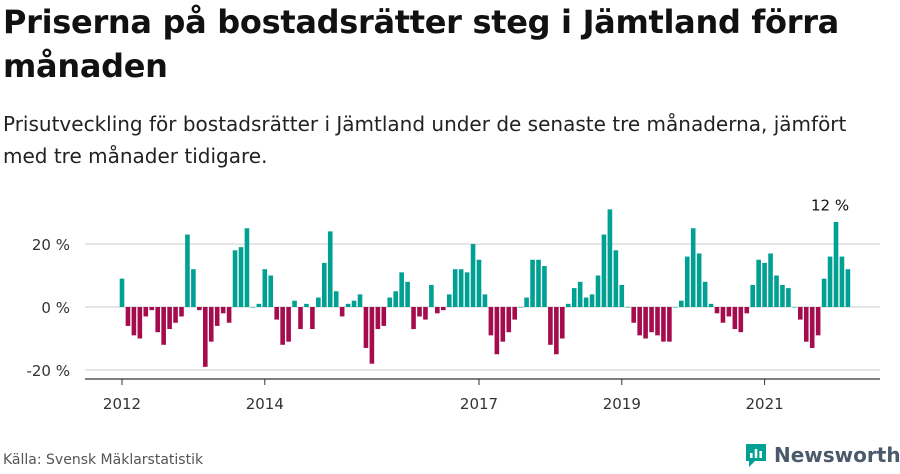  Describe the element at coordinates (479, 404) in the screenshot. I see `x-tick-label: 2017` at that location.